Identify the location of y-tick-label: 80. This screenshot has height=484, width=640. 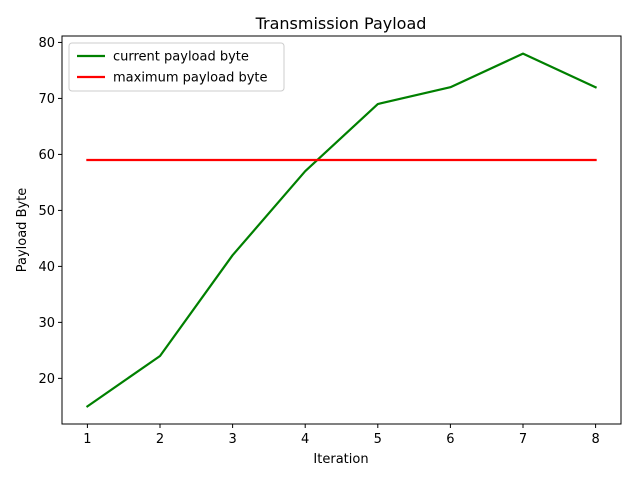
(46, 43).